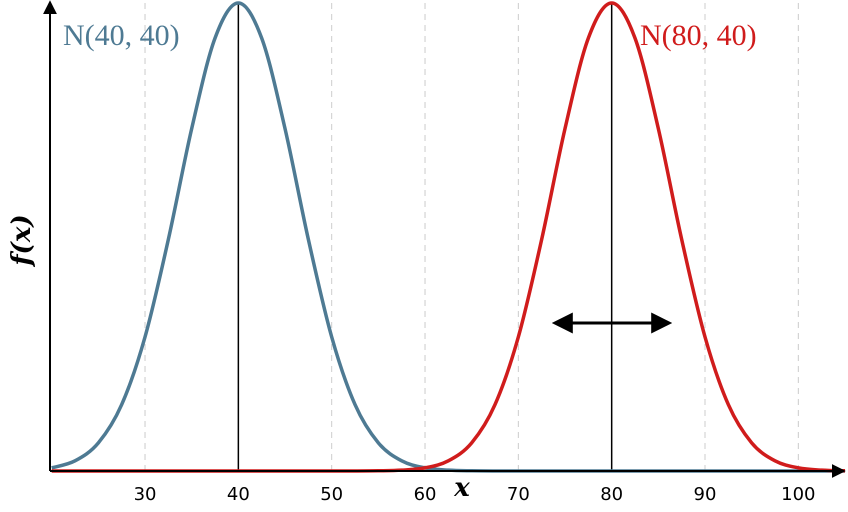  I want to click on x-tick-label: 70, so click(518, 494).